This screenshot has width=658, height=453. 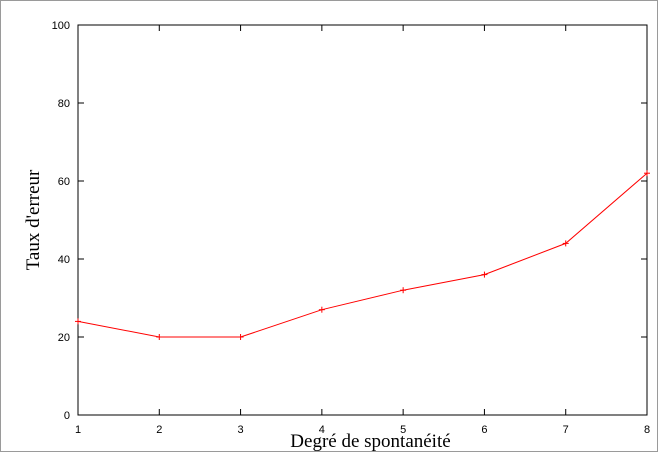 What do you see at coordinates (566, 430) in the screenshot?
I see `x-tick-label: 7` at bounding box center [566, 430].